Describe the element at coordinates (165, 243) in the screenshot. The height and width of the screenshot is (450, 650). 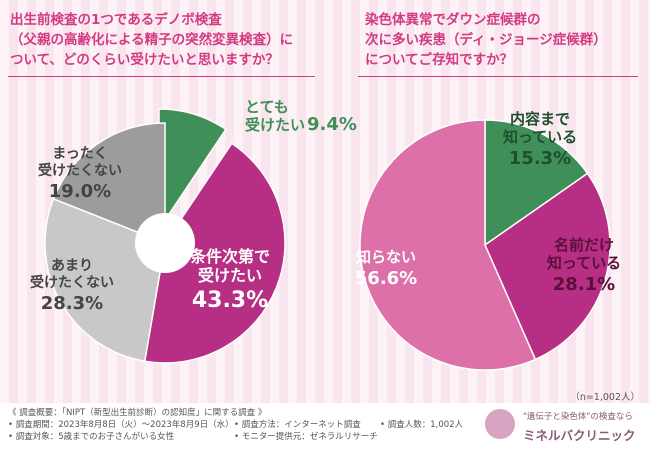
I see `donut-hole` at that location.